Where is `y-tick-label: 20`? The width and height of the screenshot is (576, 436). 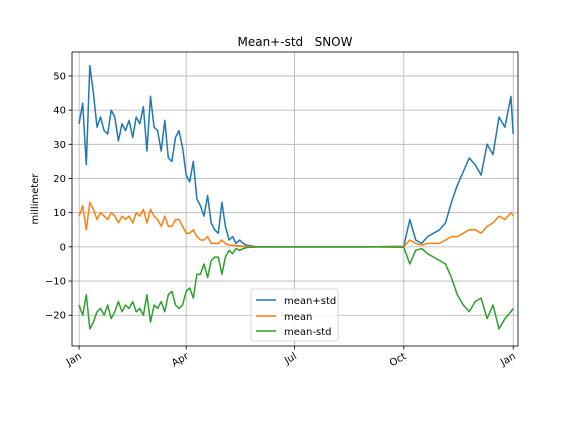 y-tick-label: 20 is located at coordinates (59, 179).